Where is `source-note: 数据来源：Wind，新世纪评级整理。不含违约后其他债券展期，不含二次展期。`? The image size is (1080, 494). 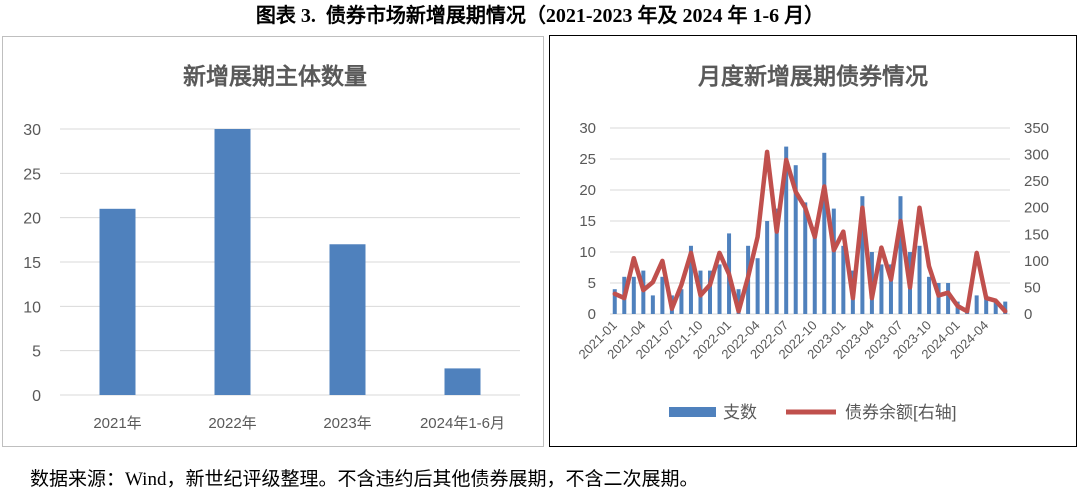
source-note: 数据来源：Wind，新世纪评级整理。不含违约后其他债券展期，不含二次展期。 is located at coordinates (364, 479).